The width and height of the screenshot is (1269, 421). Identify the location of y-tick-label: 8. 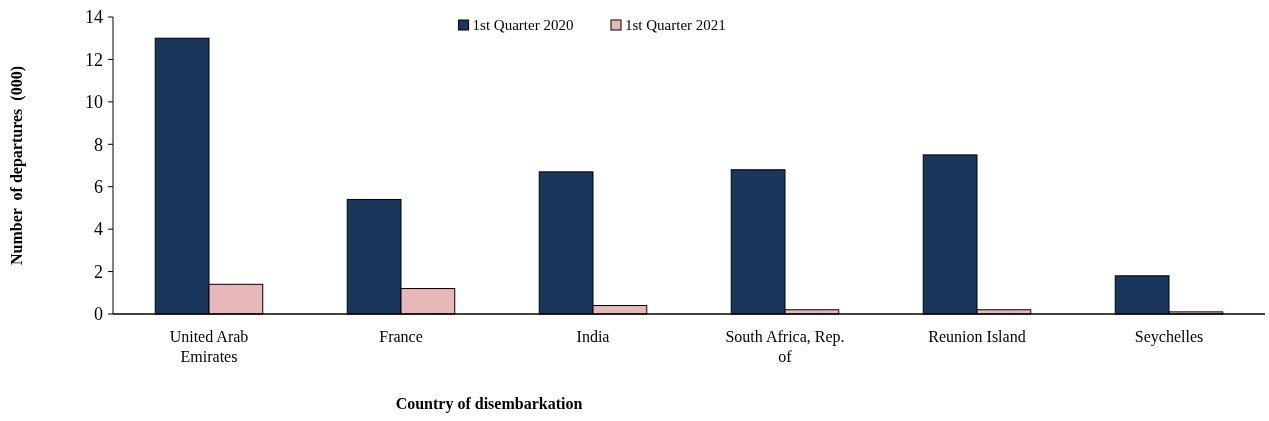
(98, 144).